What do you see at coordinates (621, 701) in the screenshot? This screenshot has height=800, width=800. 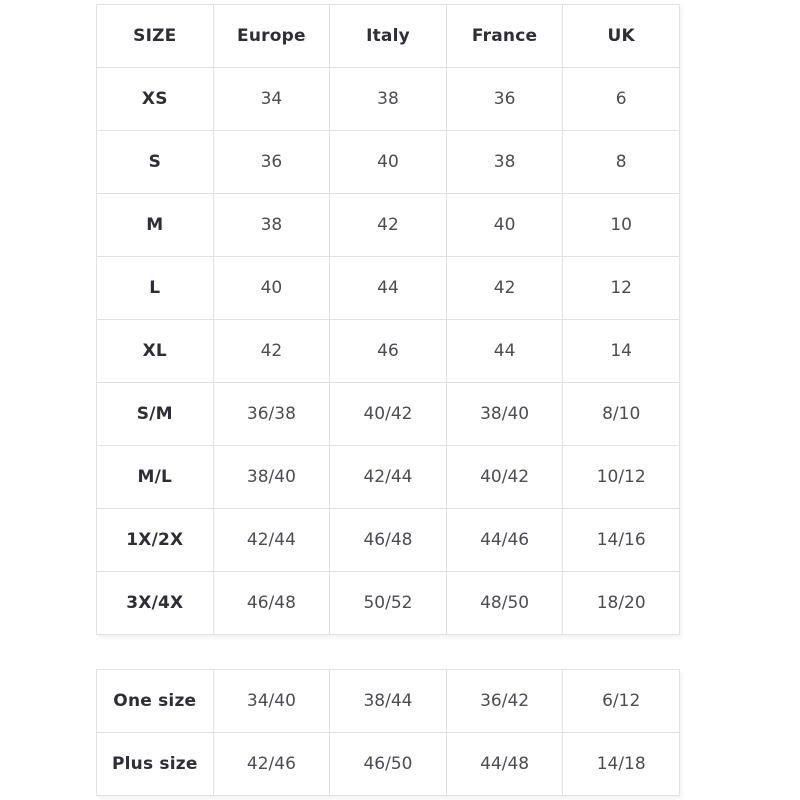 I see `size-value-cell: 6/12` at bounding box center [621, 701].